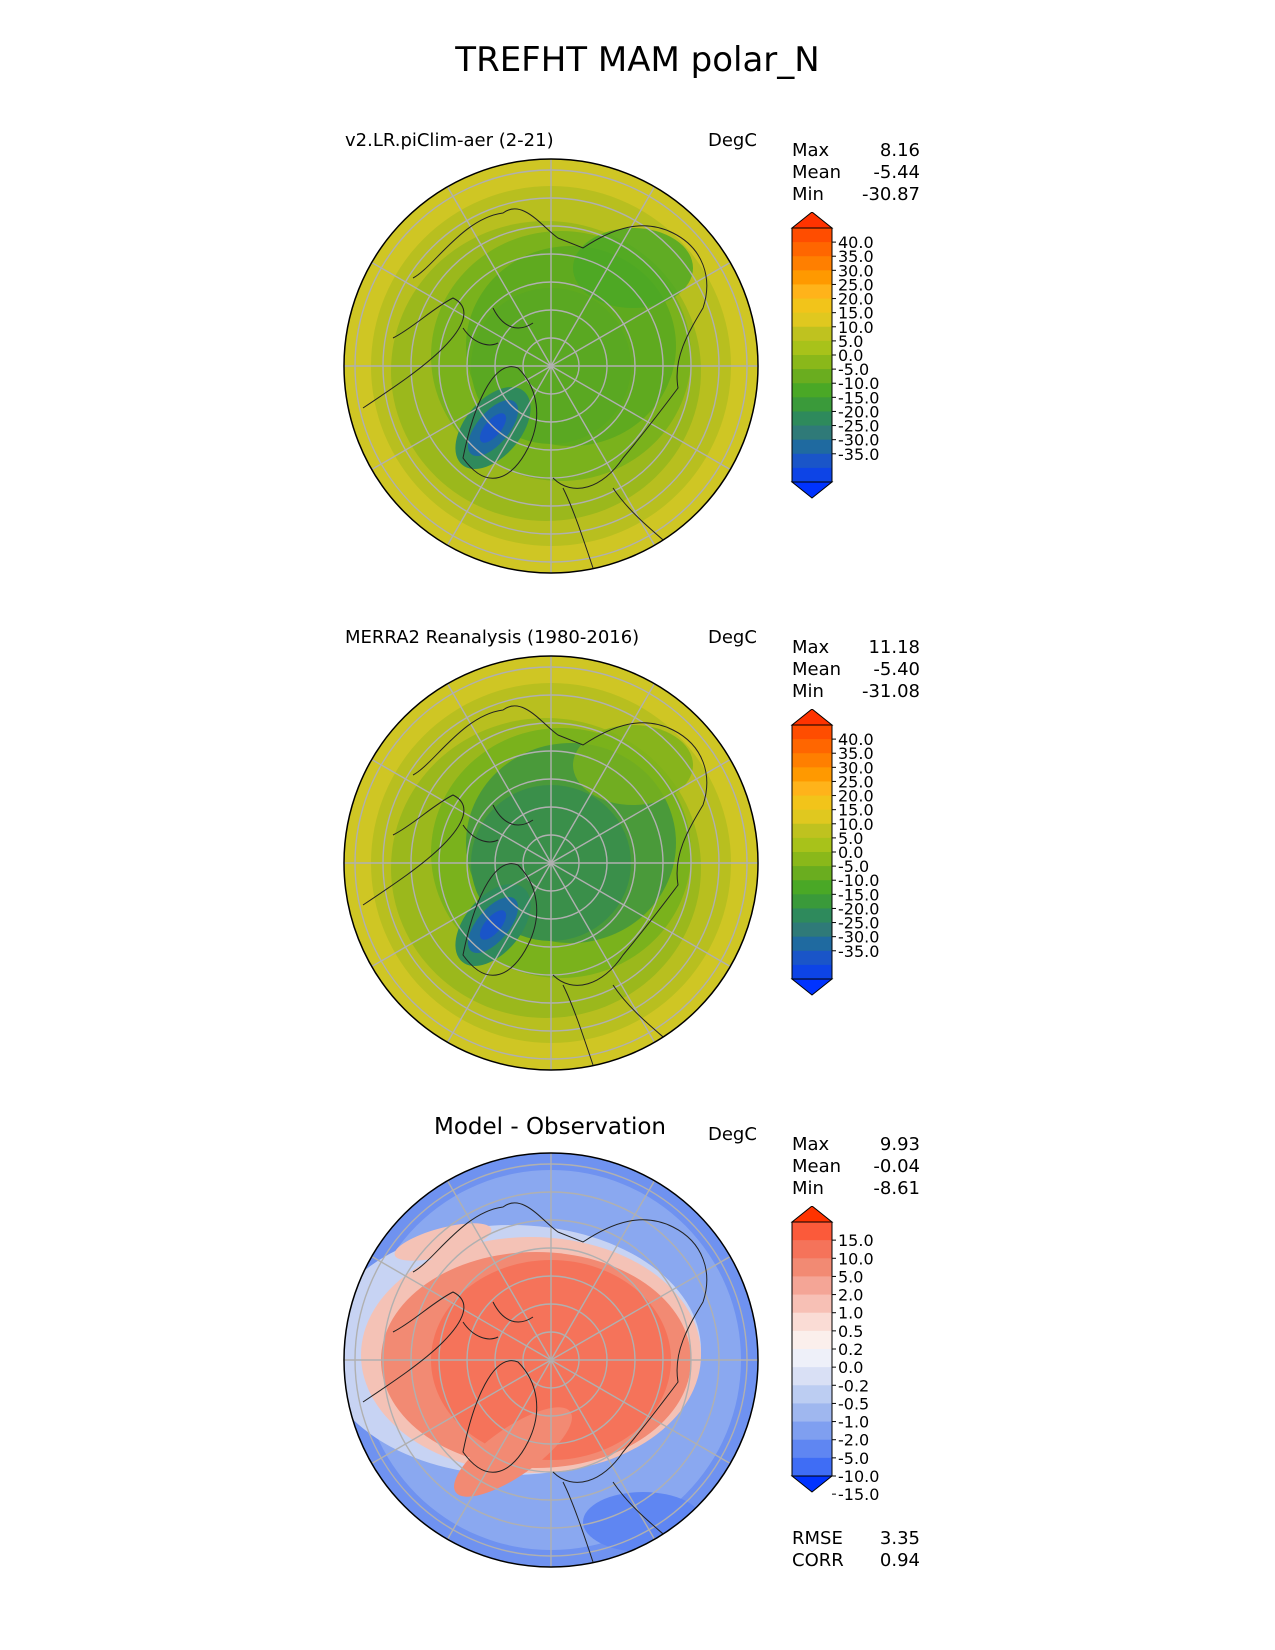  Describe the element at coordinates (856, 691) in the screenshot. I see `stat-min: Min -31.08` at that location.